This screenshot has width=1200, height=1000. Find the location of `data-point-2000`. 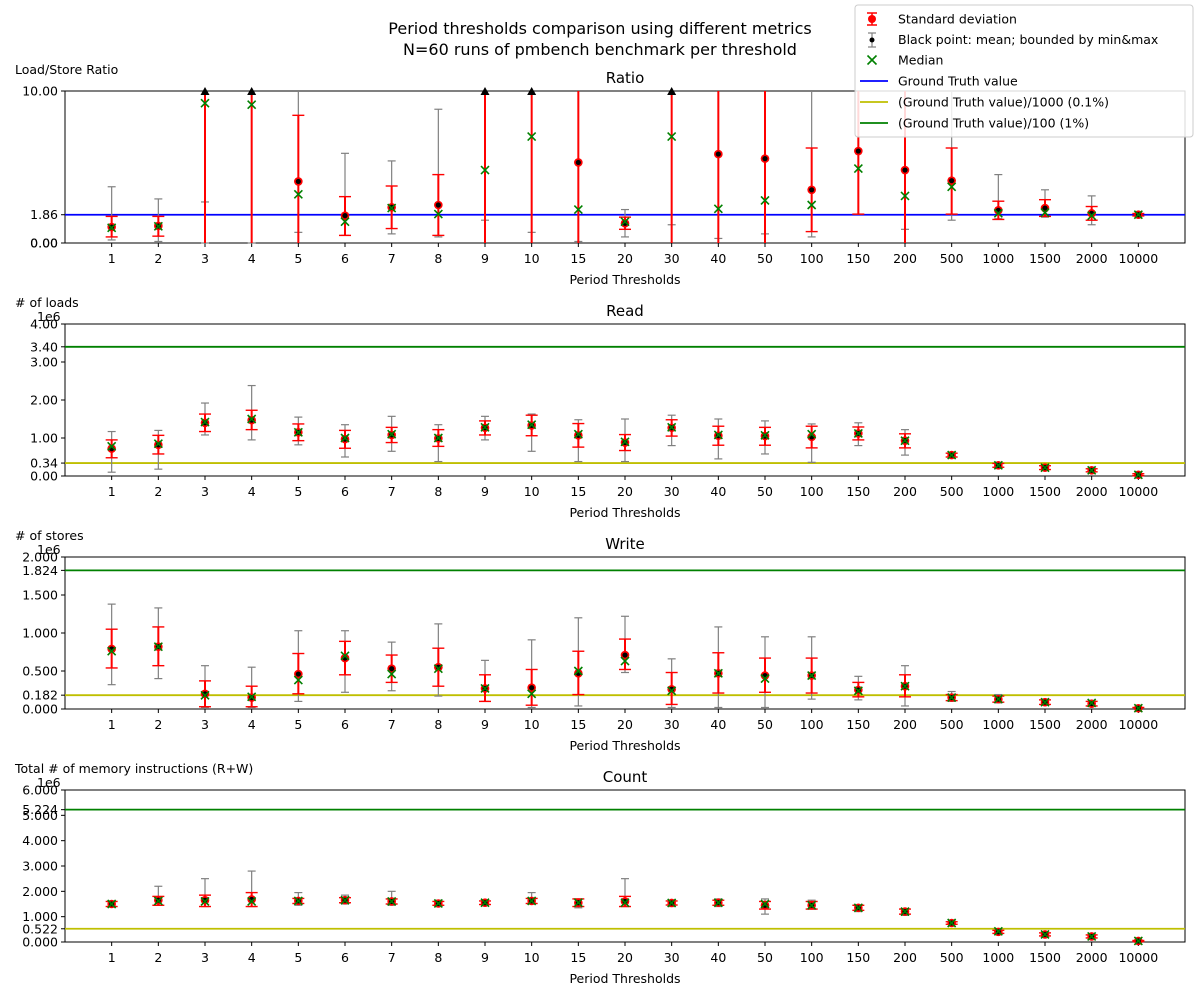

data-point-2000 is located at coordinates (1091, 936).